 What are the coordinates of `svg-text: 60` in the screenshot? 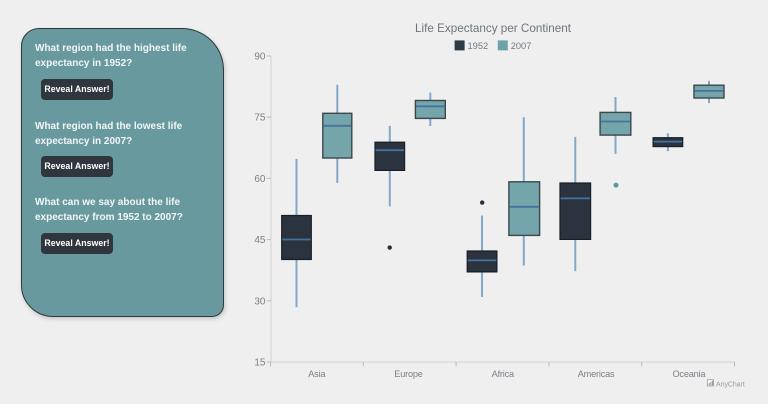 It's located at (260, 179).